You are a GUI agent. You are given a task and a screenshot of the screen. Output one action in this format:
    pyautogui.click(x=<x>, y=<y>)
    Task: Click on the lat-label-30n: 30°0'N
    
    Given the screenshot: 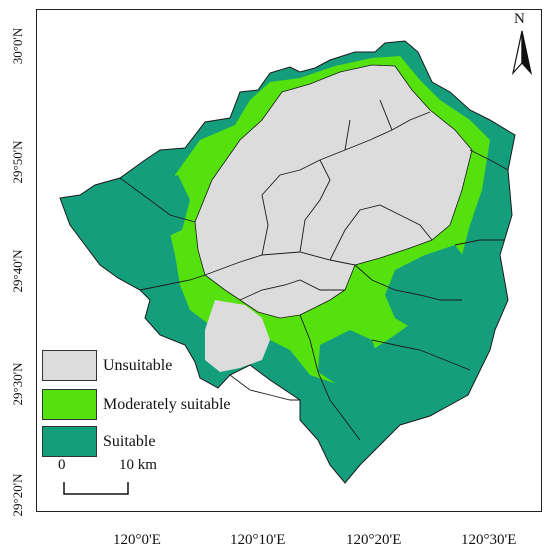 What is the action you would take?
    pyautogui.click(x=17, y=46)
    